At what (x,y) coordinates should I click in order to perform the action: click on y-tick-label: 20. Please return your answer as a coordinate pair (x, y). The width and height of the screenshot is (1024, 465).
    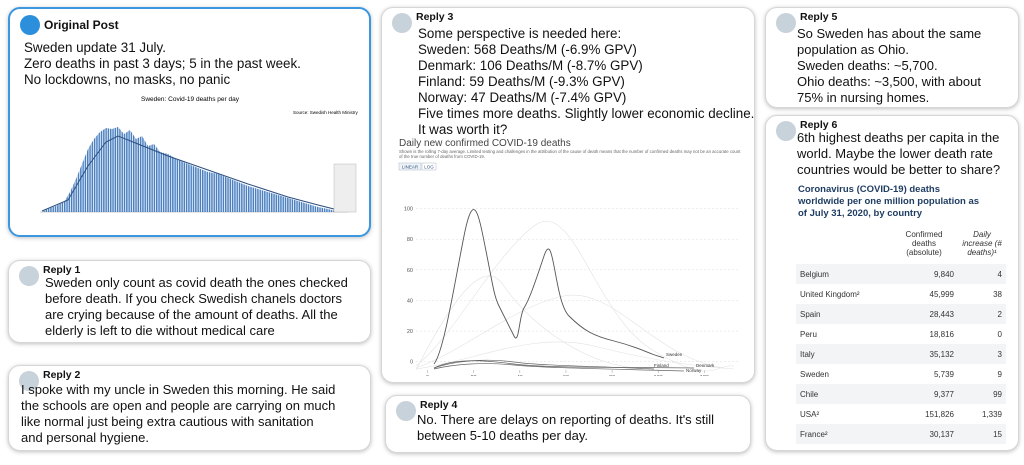
    Looking at the image, I should click on (410, 332).